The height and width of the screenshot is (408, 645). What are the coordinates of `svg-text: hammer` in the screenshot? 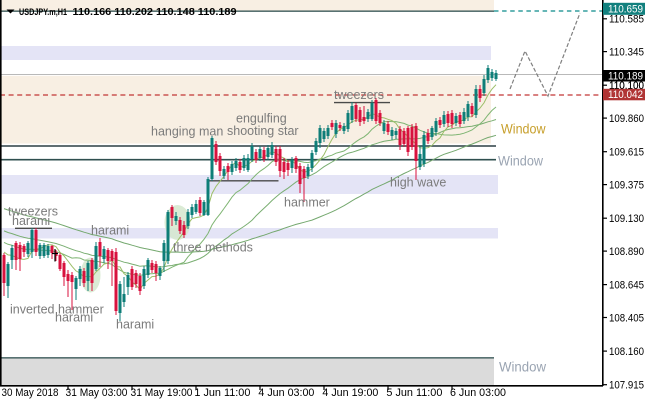 It's located at (307, 203).